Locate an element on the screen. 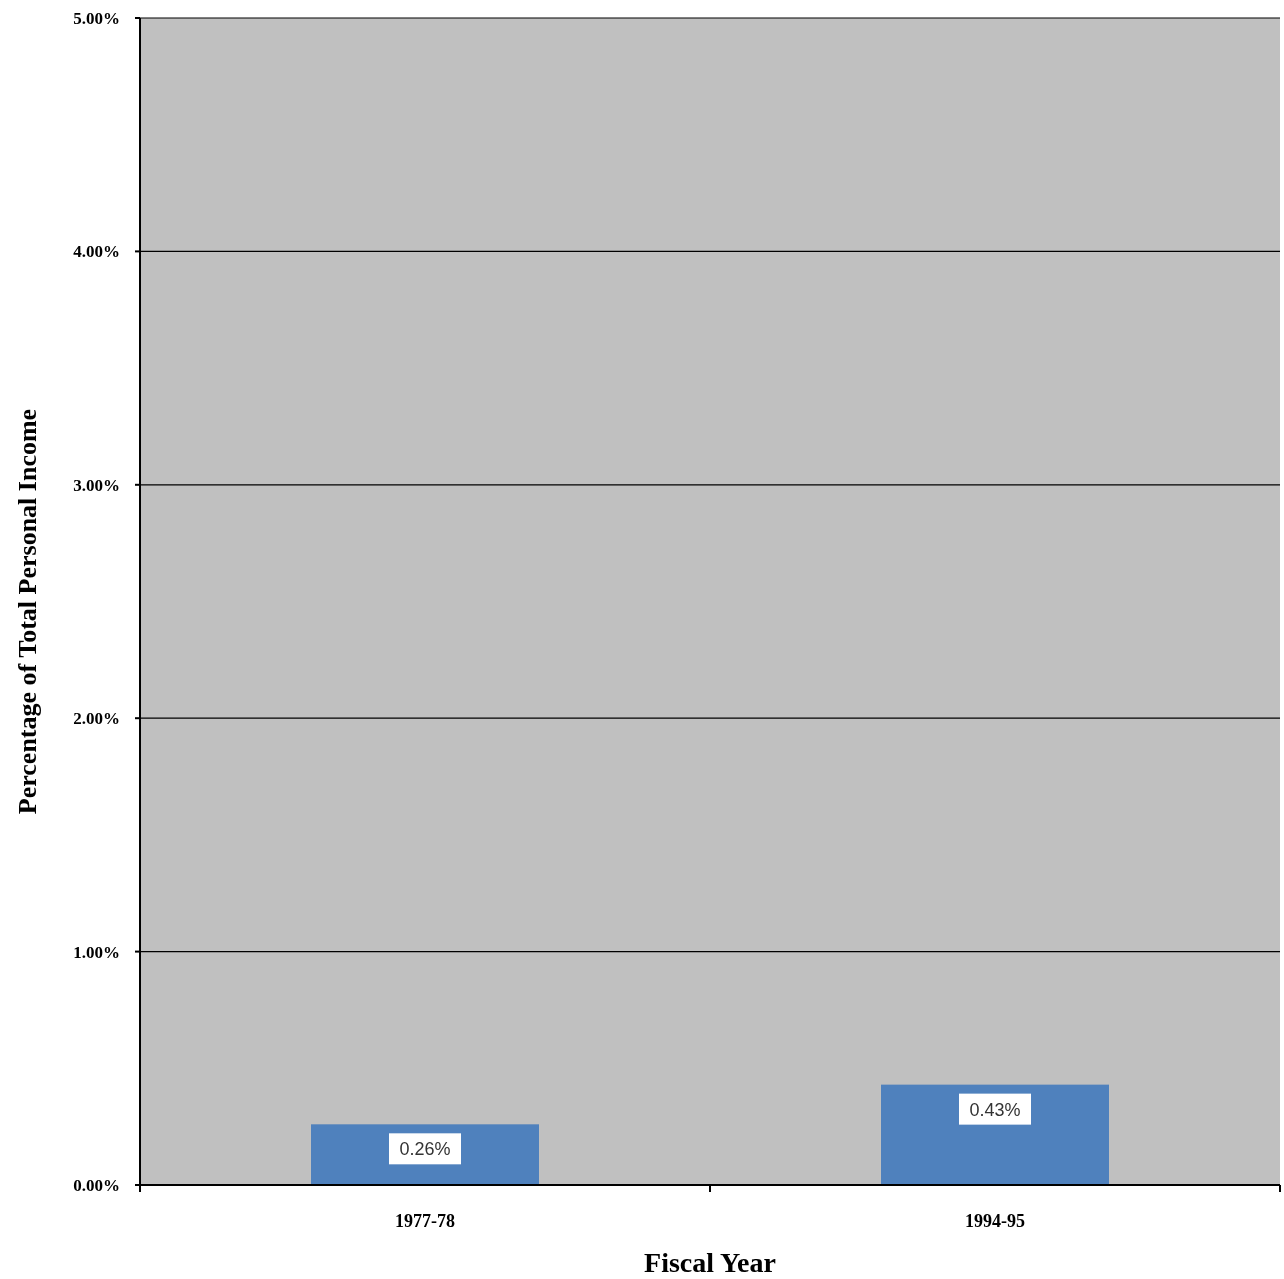  y-tick-label: 3.00% is located at coordinates (96, 485).